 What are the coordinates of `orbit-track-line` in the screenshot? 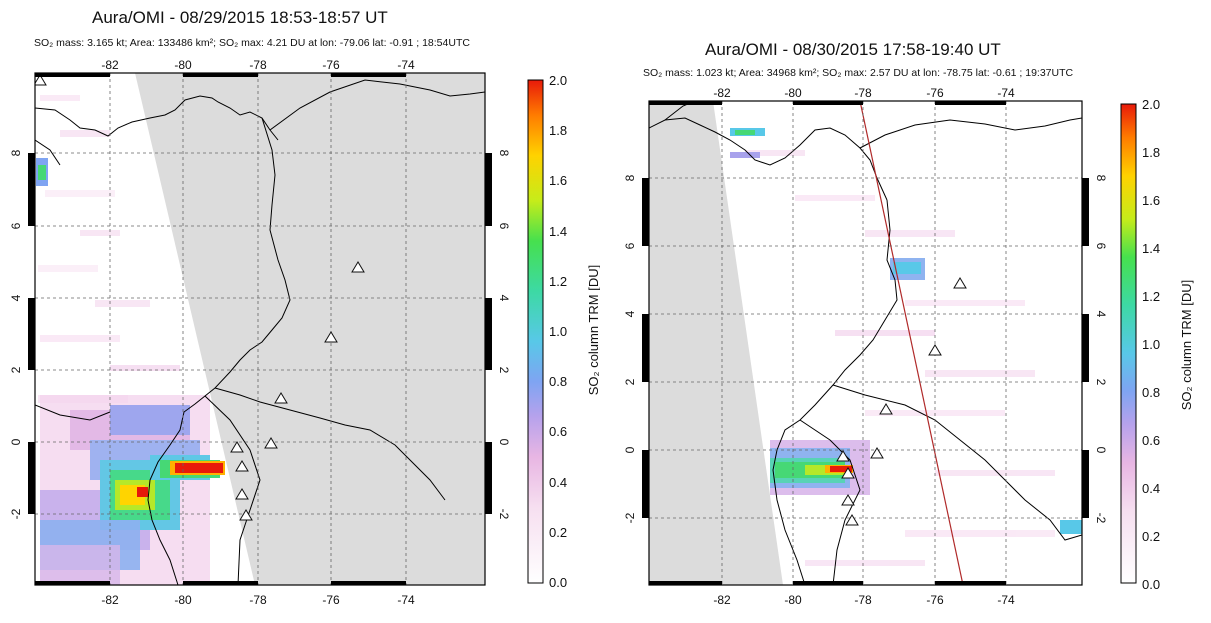 It's located at (911, 343).